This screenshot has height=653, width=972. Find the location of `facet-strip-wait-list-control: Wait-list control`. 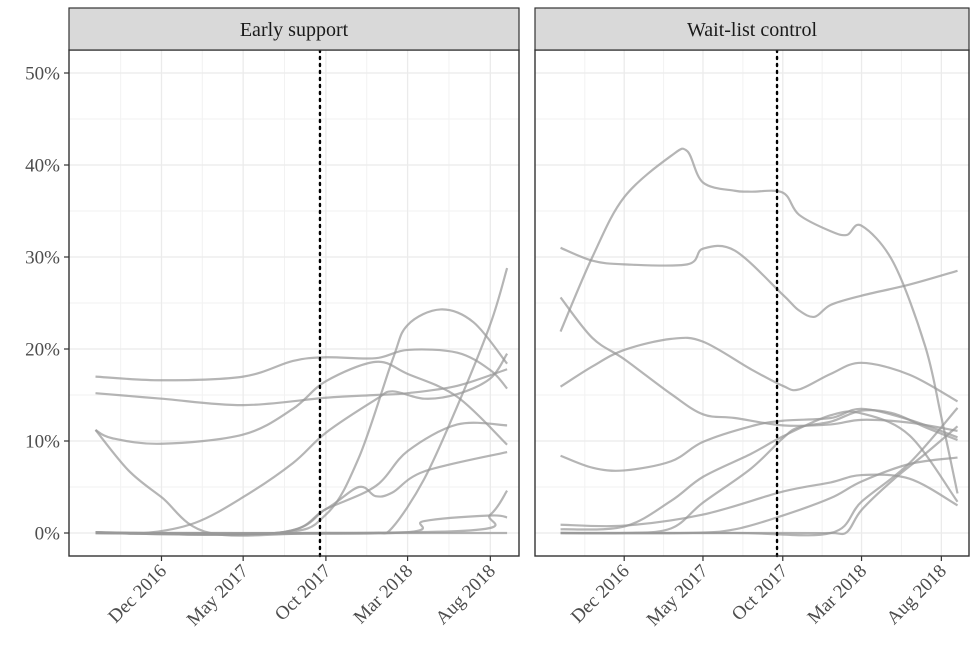

facet-strip-wait-list-control: Wait-list control is located at coordinates (752, 29).